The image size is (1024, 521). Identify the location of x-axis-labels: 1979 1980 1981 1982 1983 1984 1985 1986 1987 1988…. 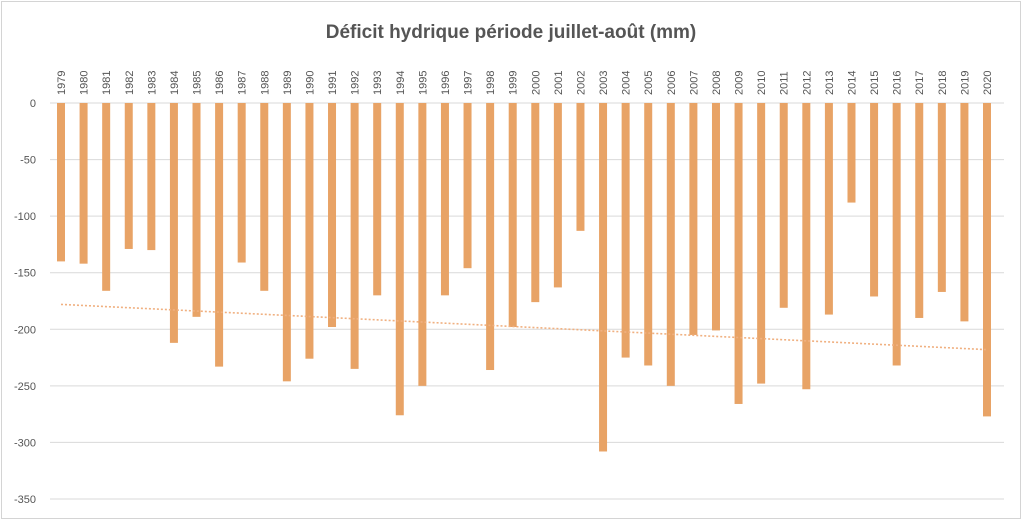
(525, 83).